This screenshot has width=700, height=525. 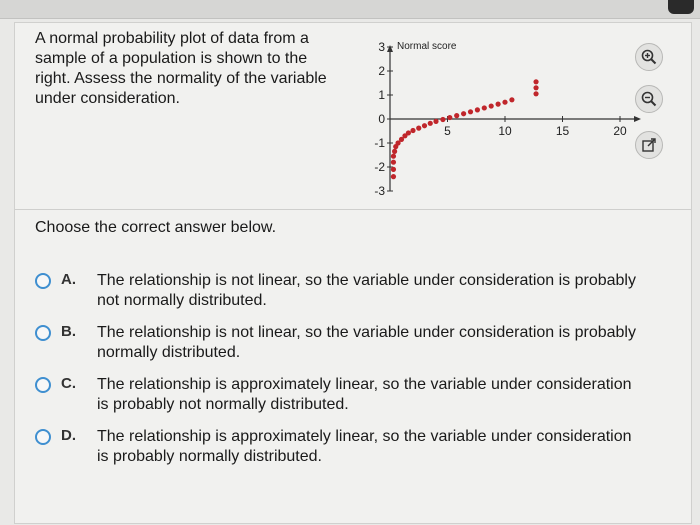 What do you see at coordinates (427, 46) in the screenshot?
I see `y-axis-label: Normal score` at bounding box center [427, 46].